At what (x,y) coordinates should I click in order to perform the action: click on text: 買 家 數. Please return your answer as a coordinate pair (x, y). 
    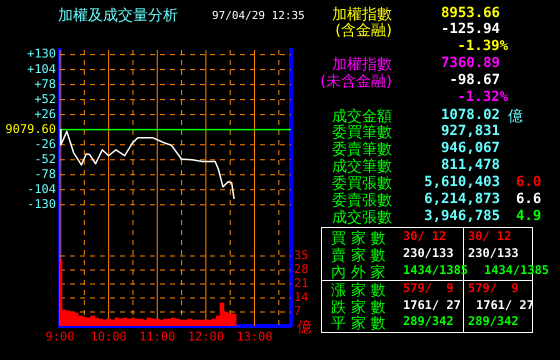
    Looking at the image, I should click on (358, 238).